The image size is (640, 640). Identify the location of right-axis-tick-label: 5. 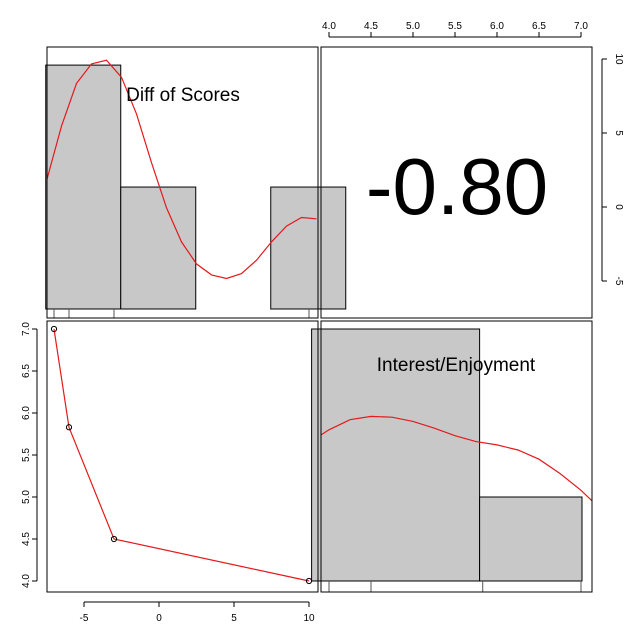
(618, 133).